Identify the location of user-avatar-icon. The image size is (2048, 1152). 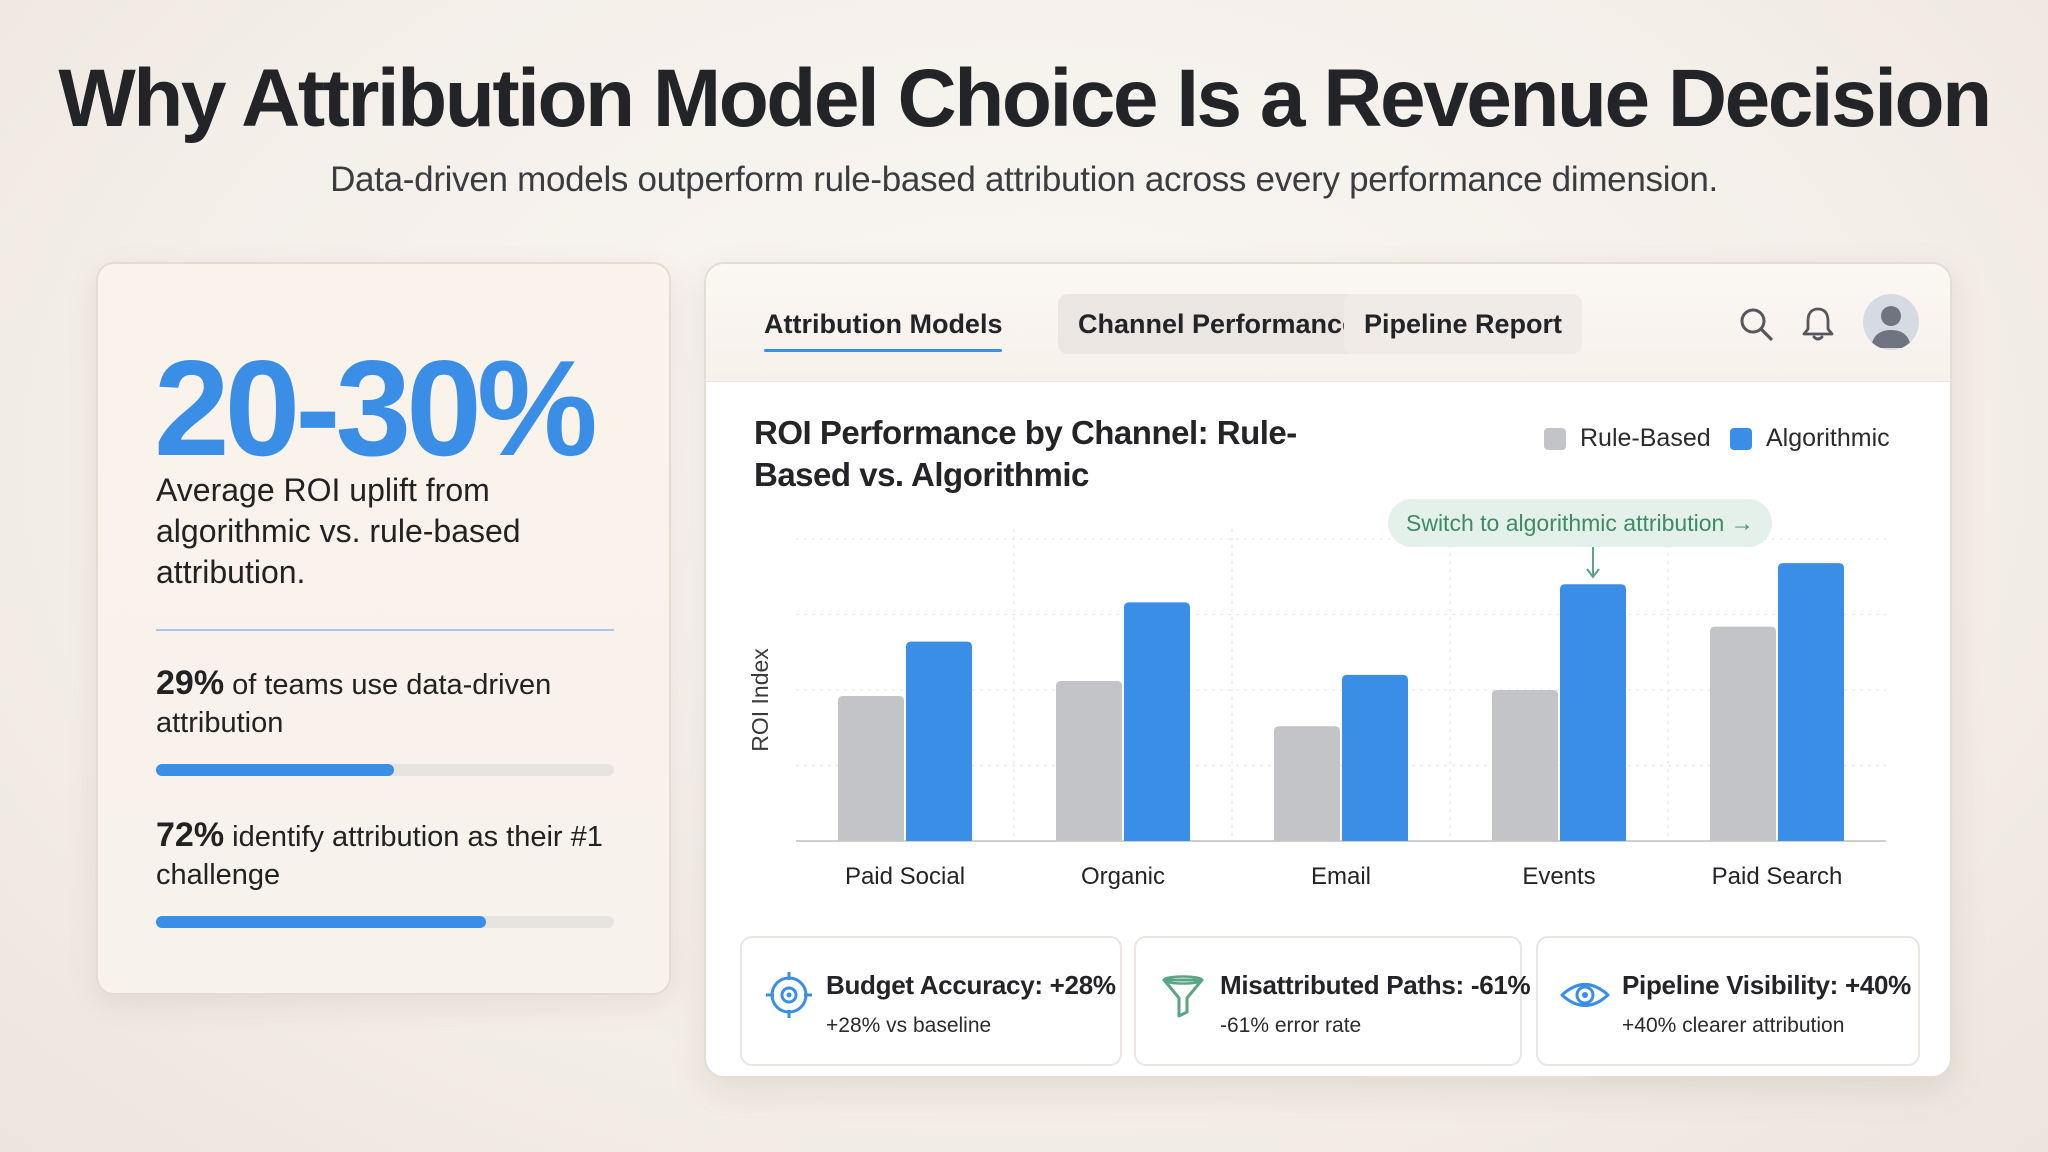
(1891, 327).